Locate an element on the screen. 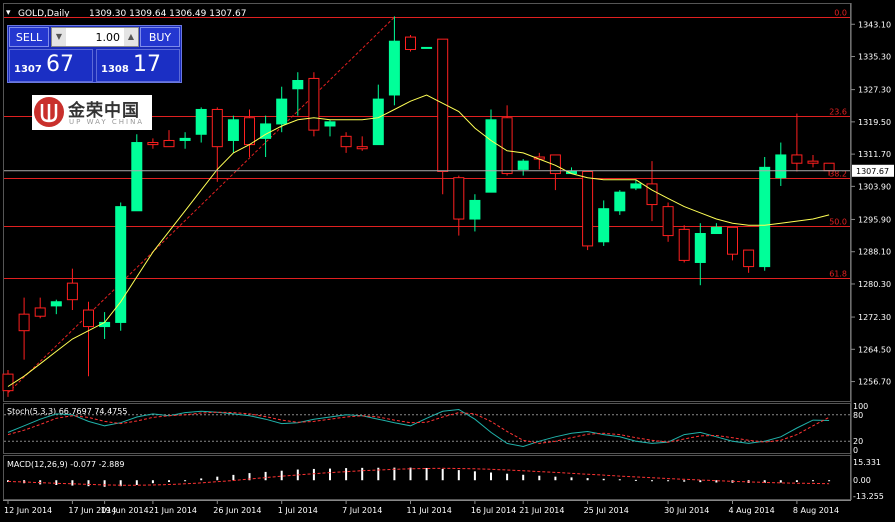 The width and height of the screenshot is (895, 522). logo-text-cn: 金荣中国 is located at coordinates (104, 111).